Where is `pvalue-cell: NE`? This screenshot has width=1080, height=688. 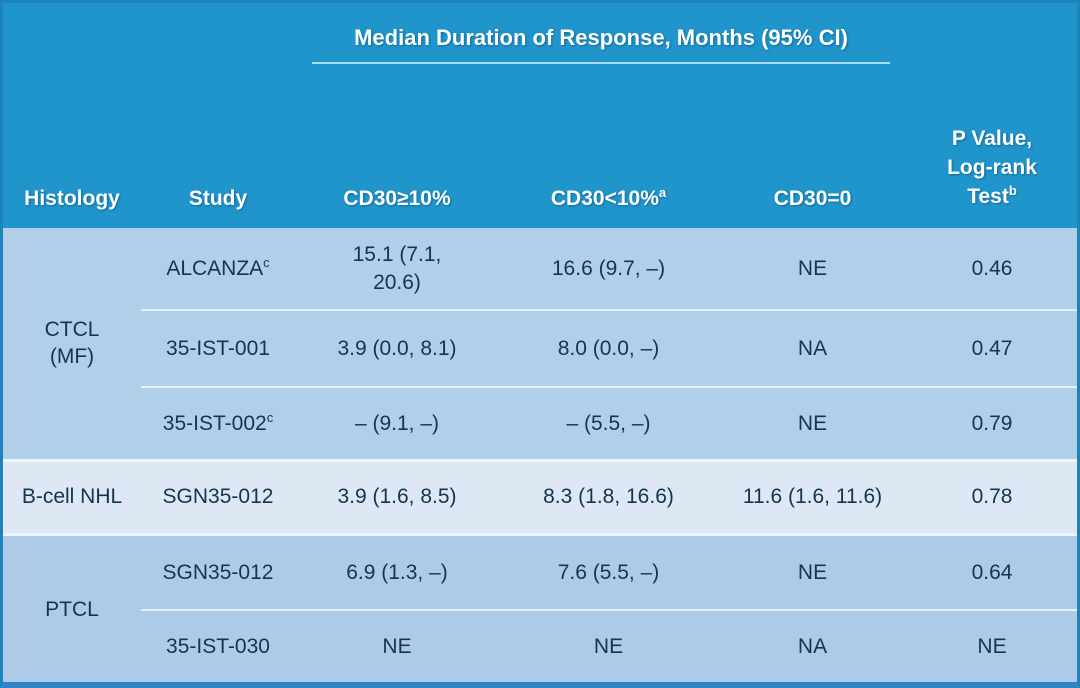 pvalue-cell: NE is located at coordinates (992, 645).